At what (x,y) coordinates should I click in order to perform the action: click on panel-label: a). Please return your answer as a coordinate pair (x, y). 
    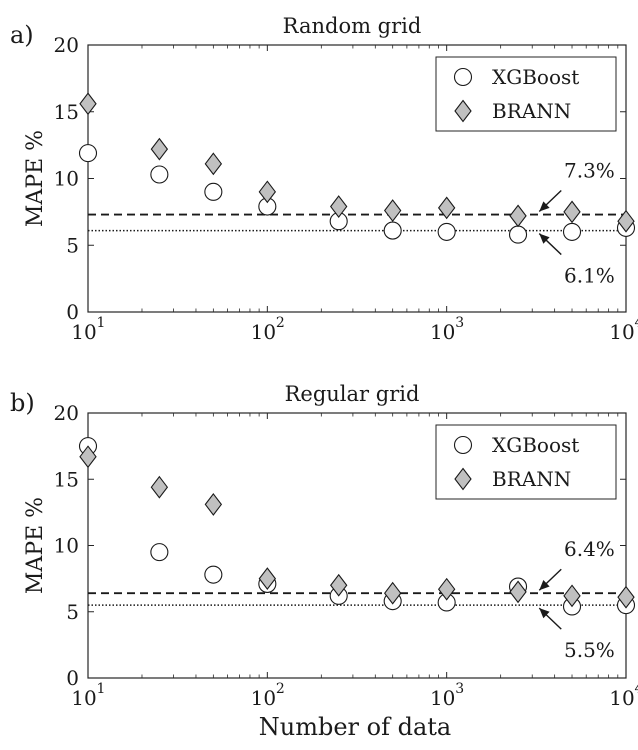
    Looking at the image, I should click on (22, 35).